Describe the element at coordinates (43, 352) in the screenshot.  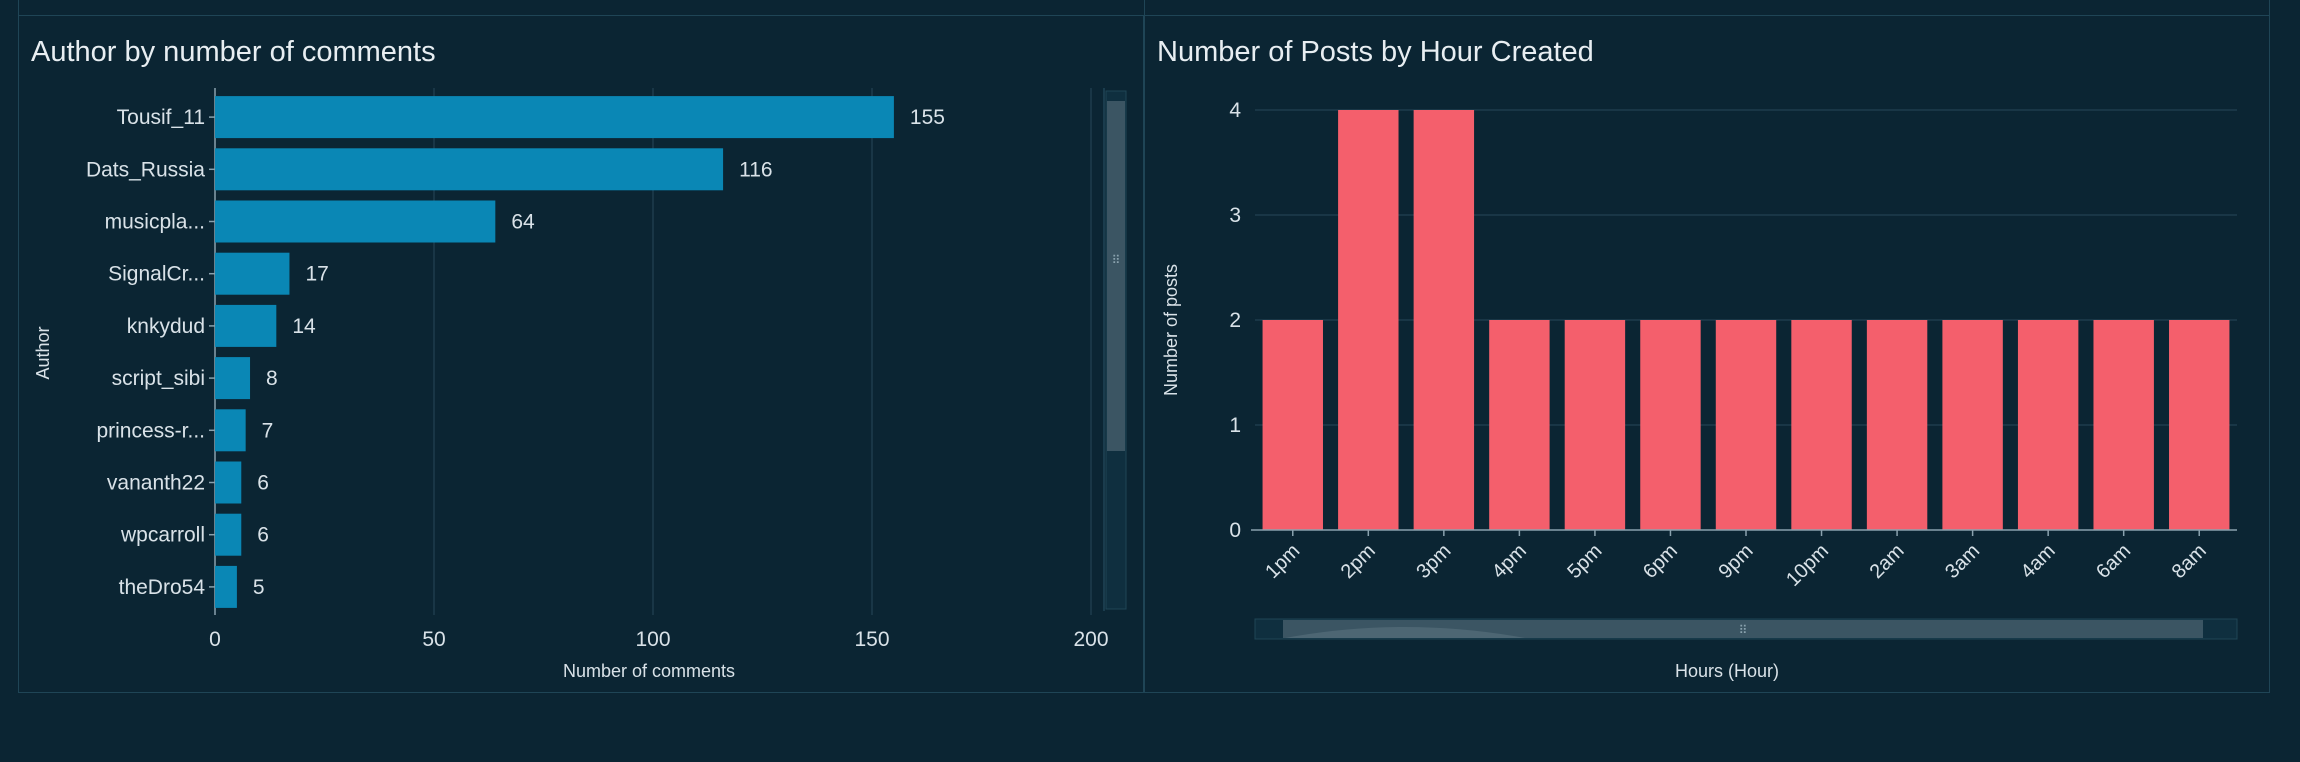
I see `y-axis-title: Author` at that location.